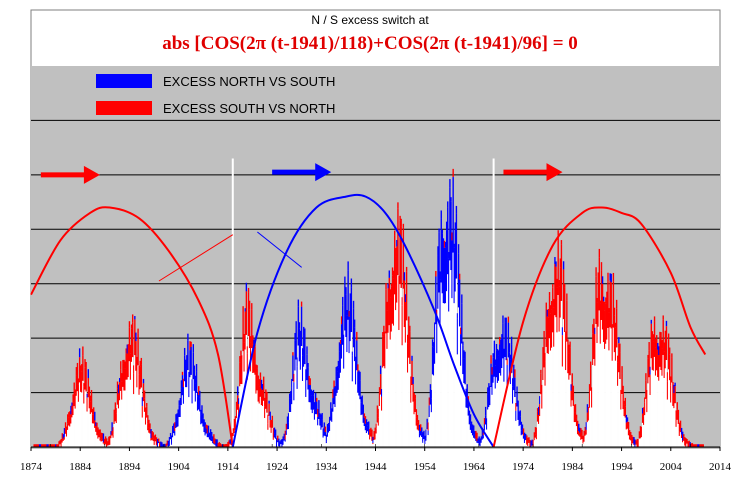  I want to click on x-tick-label: 1954, so click(425, 467).